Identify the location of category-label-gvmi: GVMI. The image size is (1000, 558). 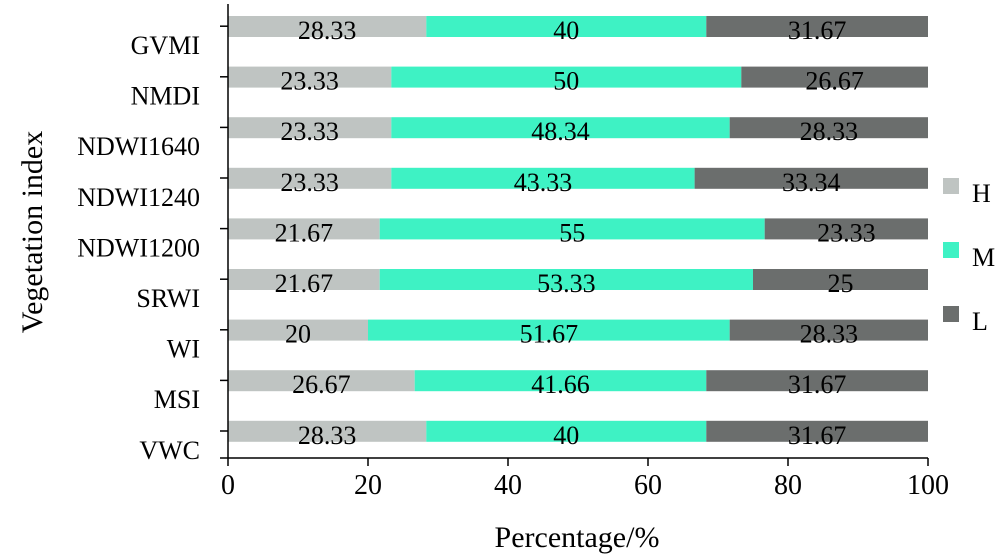
(165, 45).